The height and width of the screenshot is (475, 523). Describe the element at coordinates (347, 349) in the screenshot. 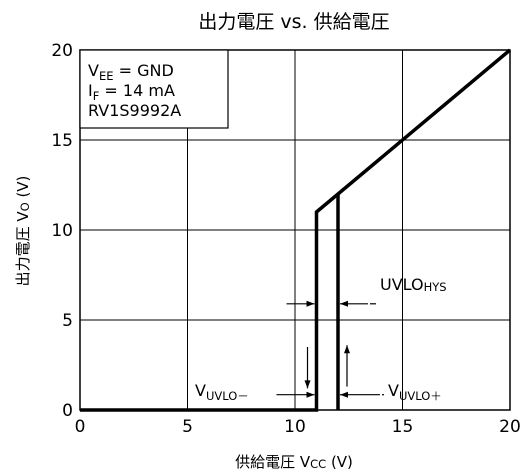

I see `increasing-arrow-head` at that location.